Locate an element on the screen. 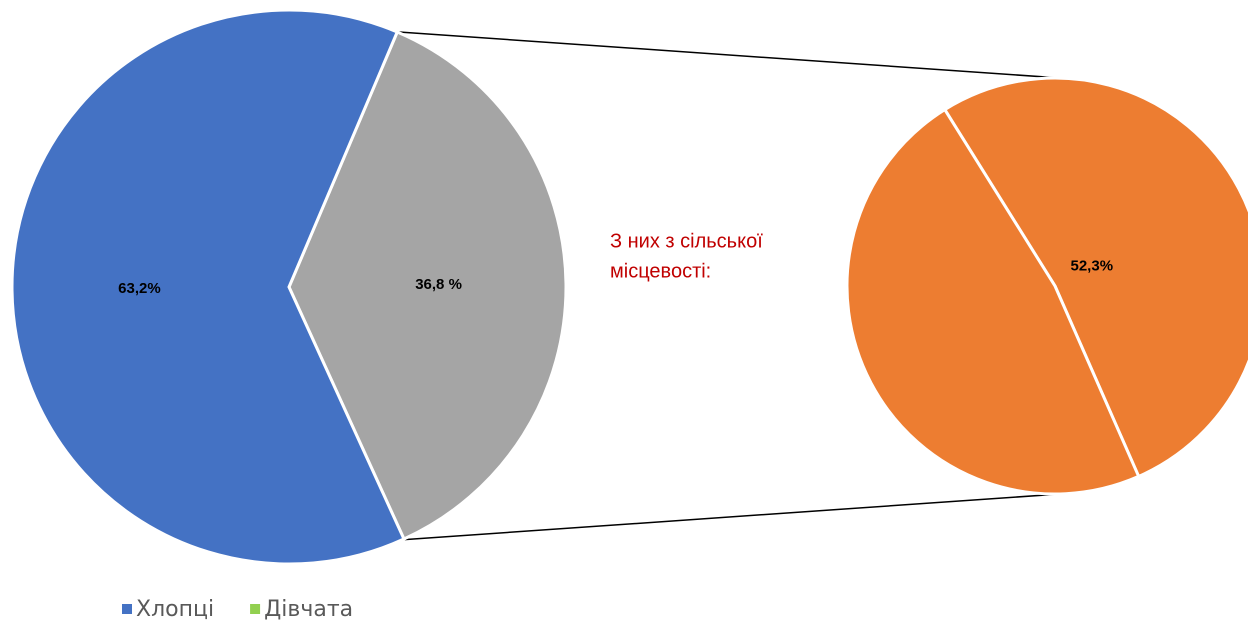  data-label: 52,3% is located at coordinates (1092, 266).